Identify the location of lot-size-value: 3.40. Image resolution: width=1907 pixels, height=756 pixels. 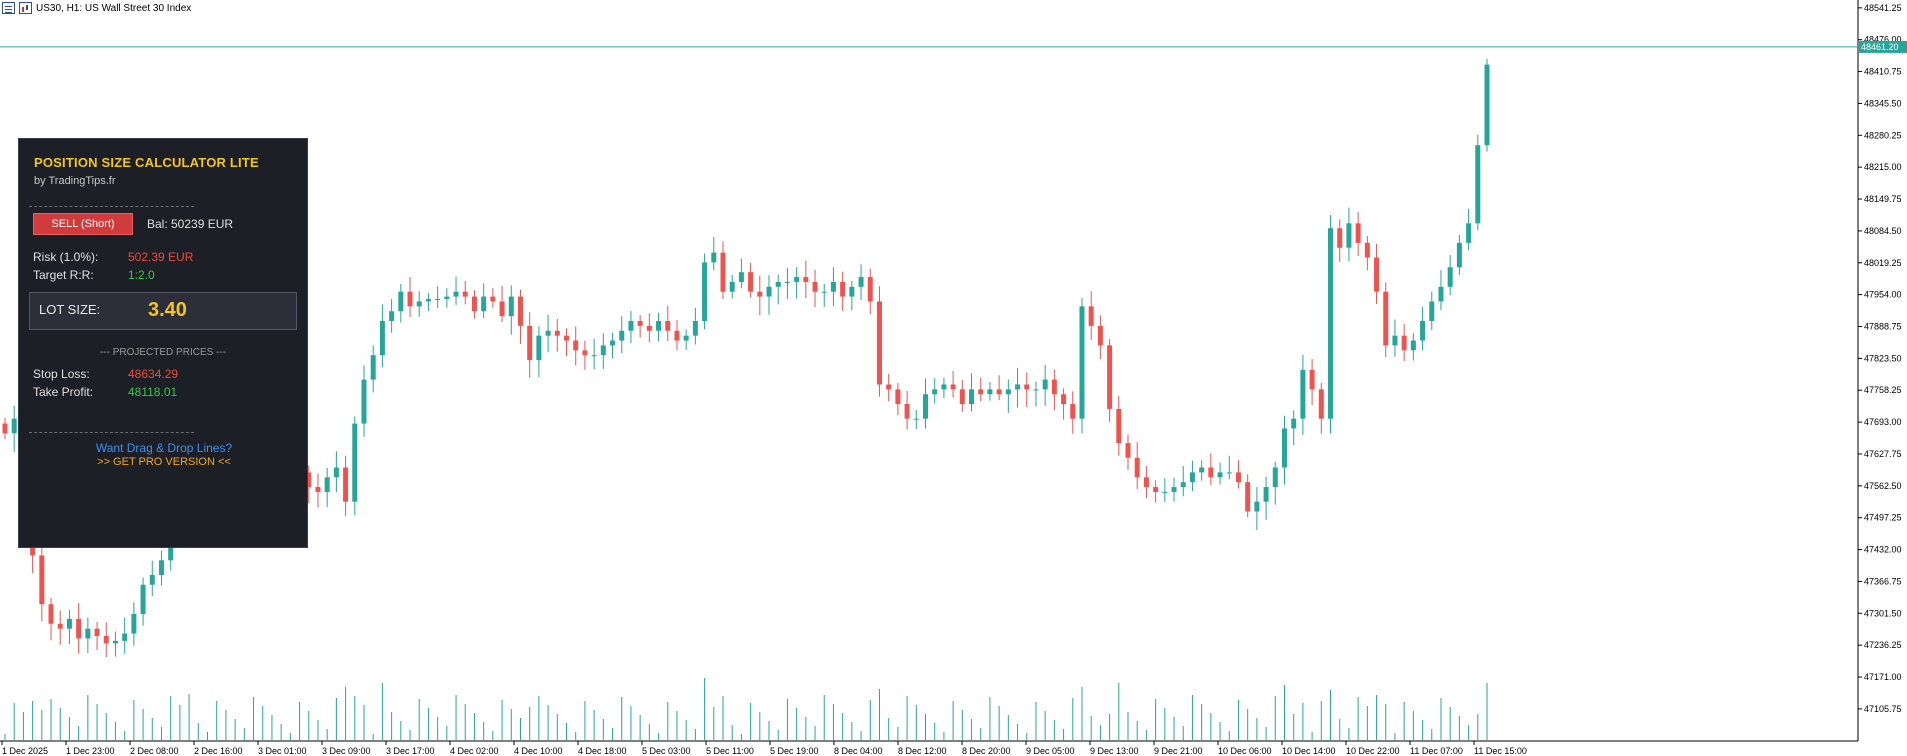
(167, 310).